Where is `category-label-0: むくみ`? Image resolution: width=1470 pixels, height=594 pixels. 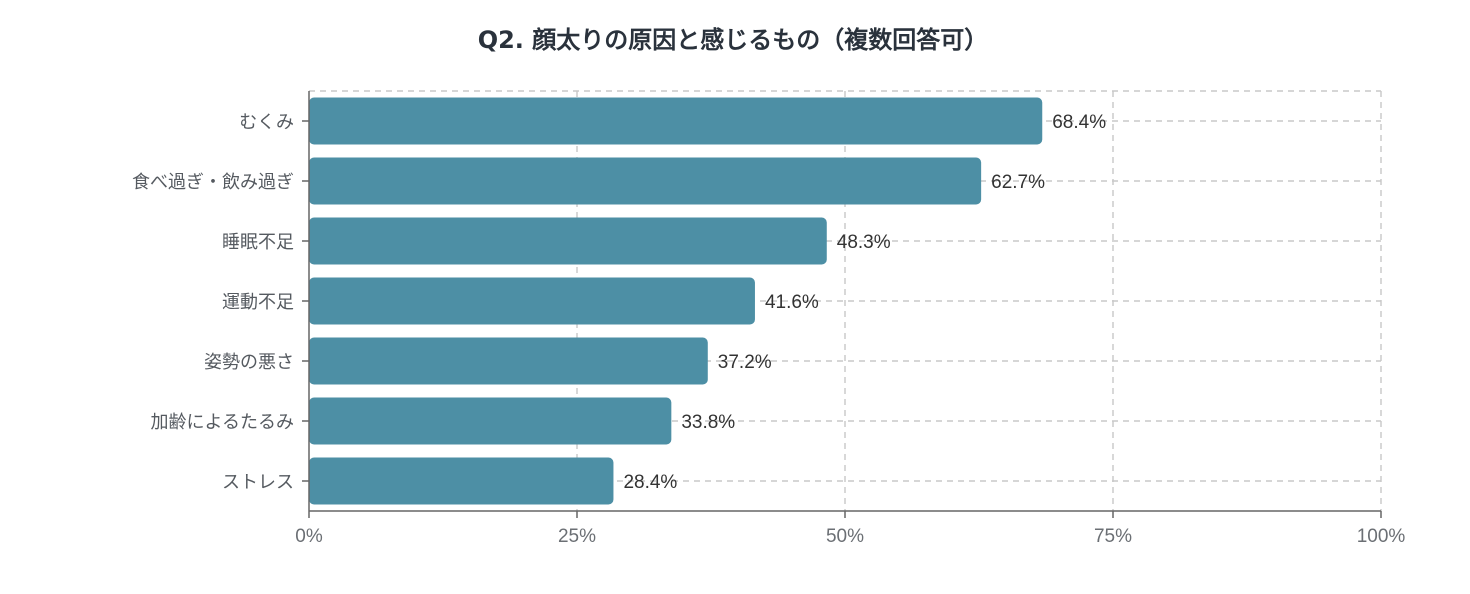
category-label-0: むくみ is located at coordinates (266, 122).